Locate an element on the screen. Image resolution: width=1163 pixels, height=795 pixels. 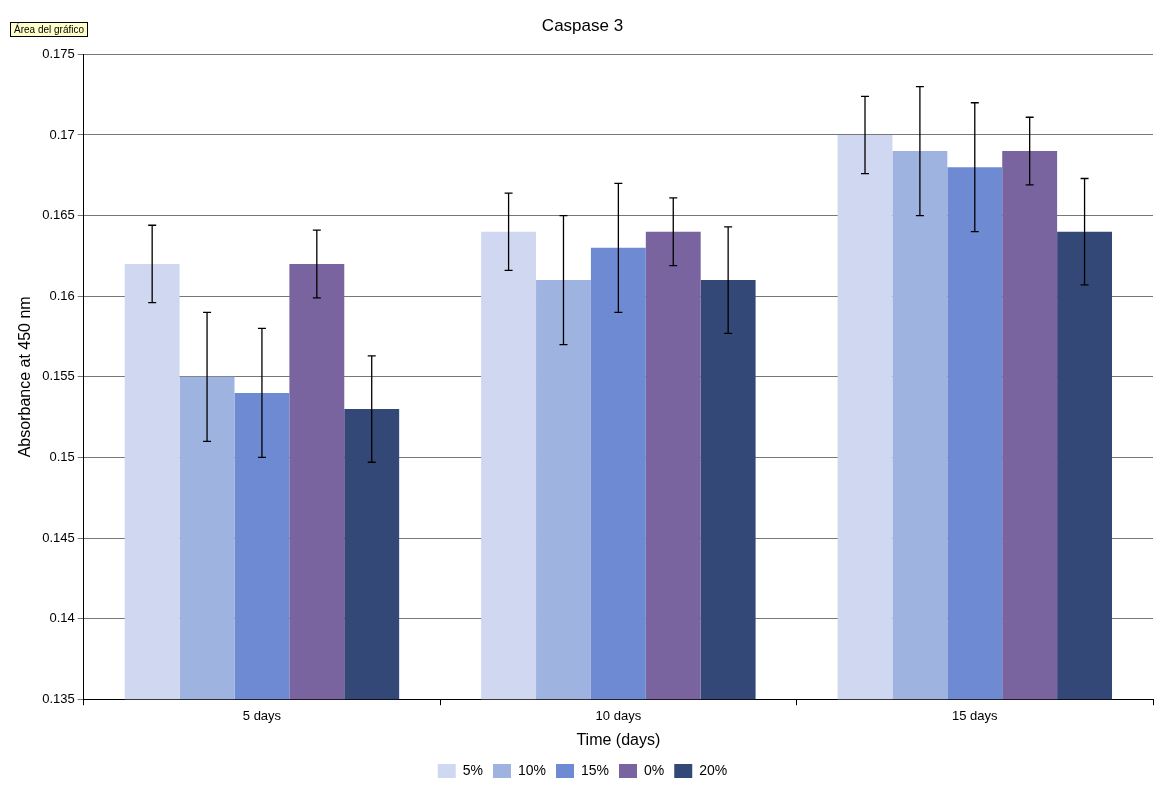
y-tick-label: 0.145 is located at coordinates (58, 537).